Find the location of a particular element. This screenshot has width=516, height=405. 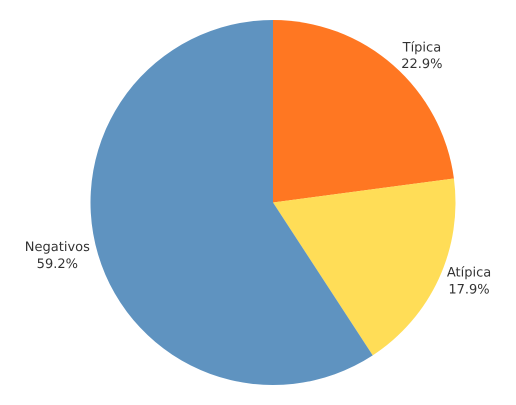

data-label: 59.2% is located at coordinates (57, 264).